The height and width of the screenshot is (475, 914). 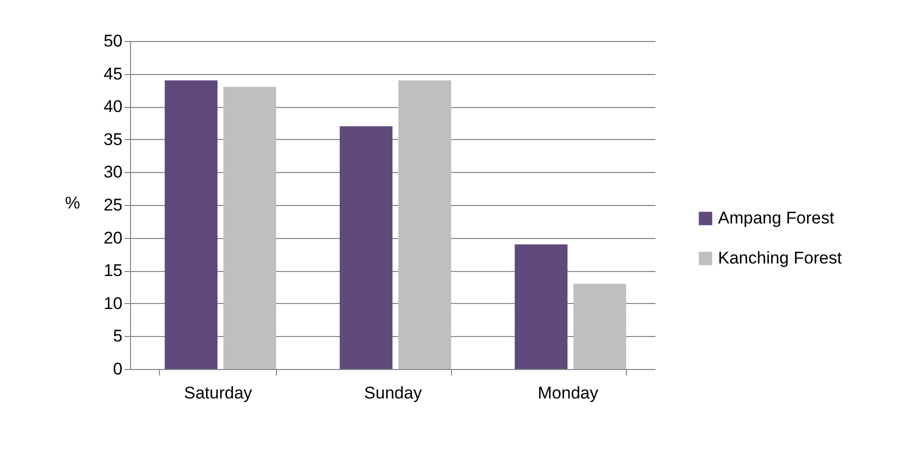 I want to click on y-tick-label: 10, so click(x=113, y=303).